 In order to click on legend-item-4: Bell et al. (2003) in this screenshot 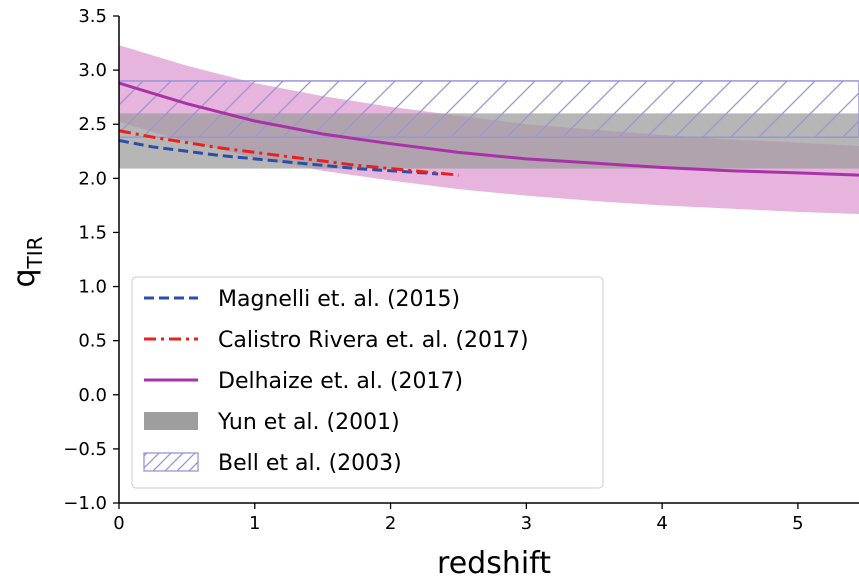, I will do `click(272, 463)`.